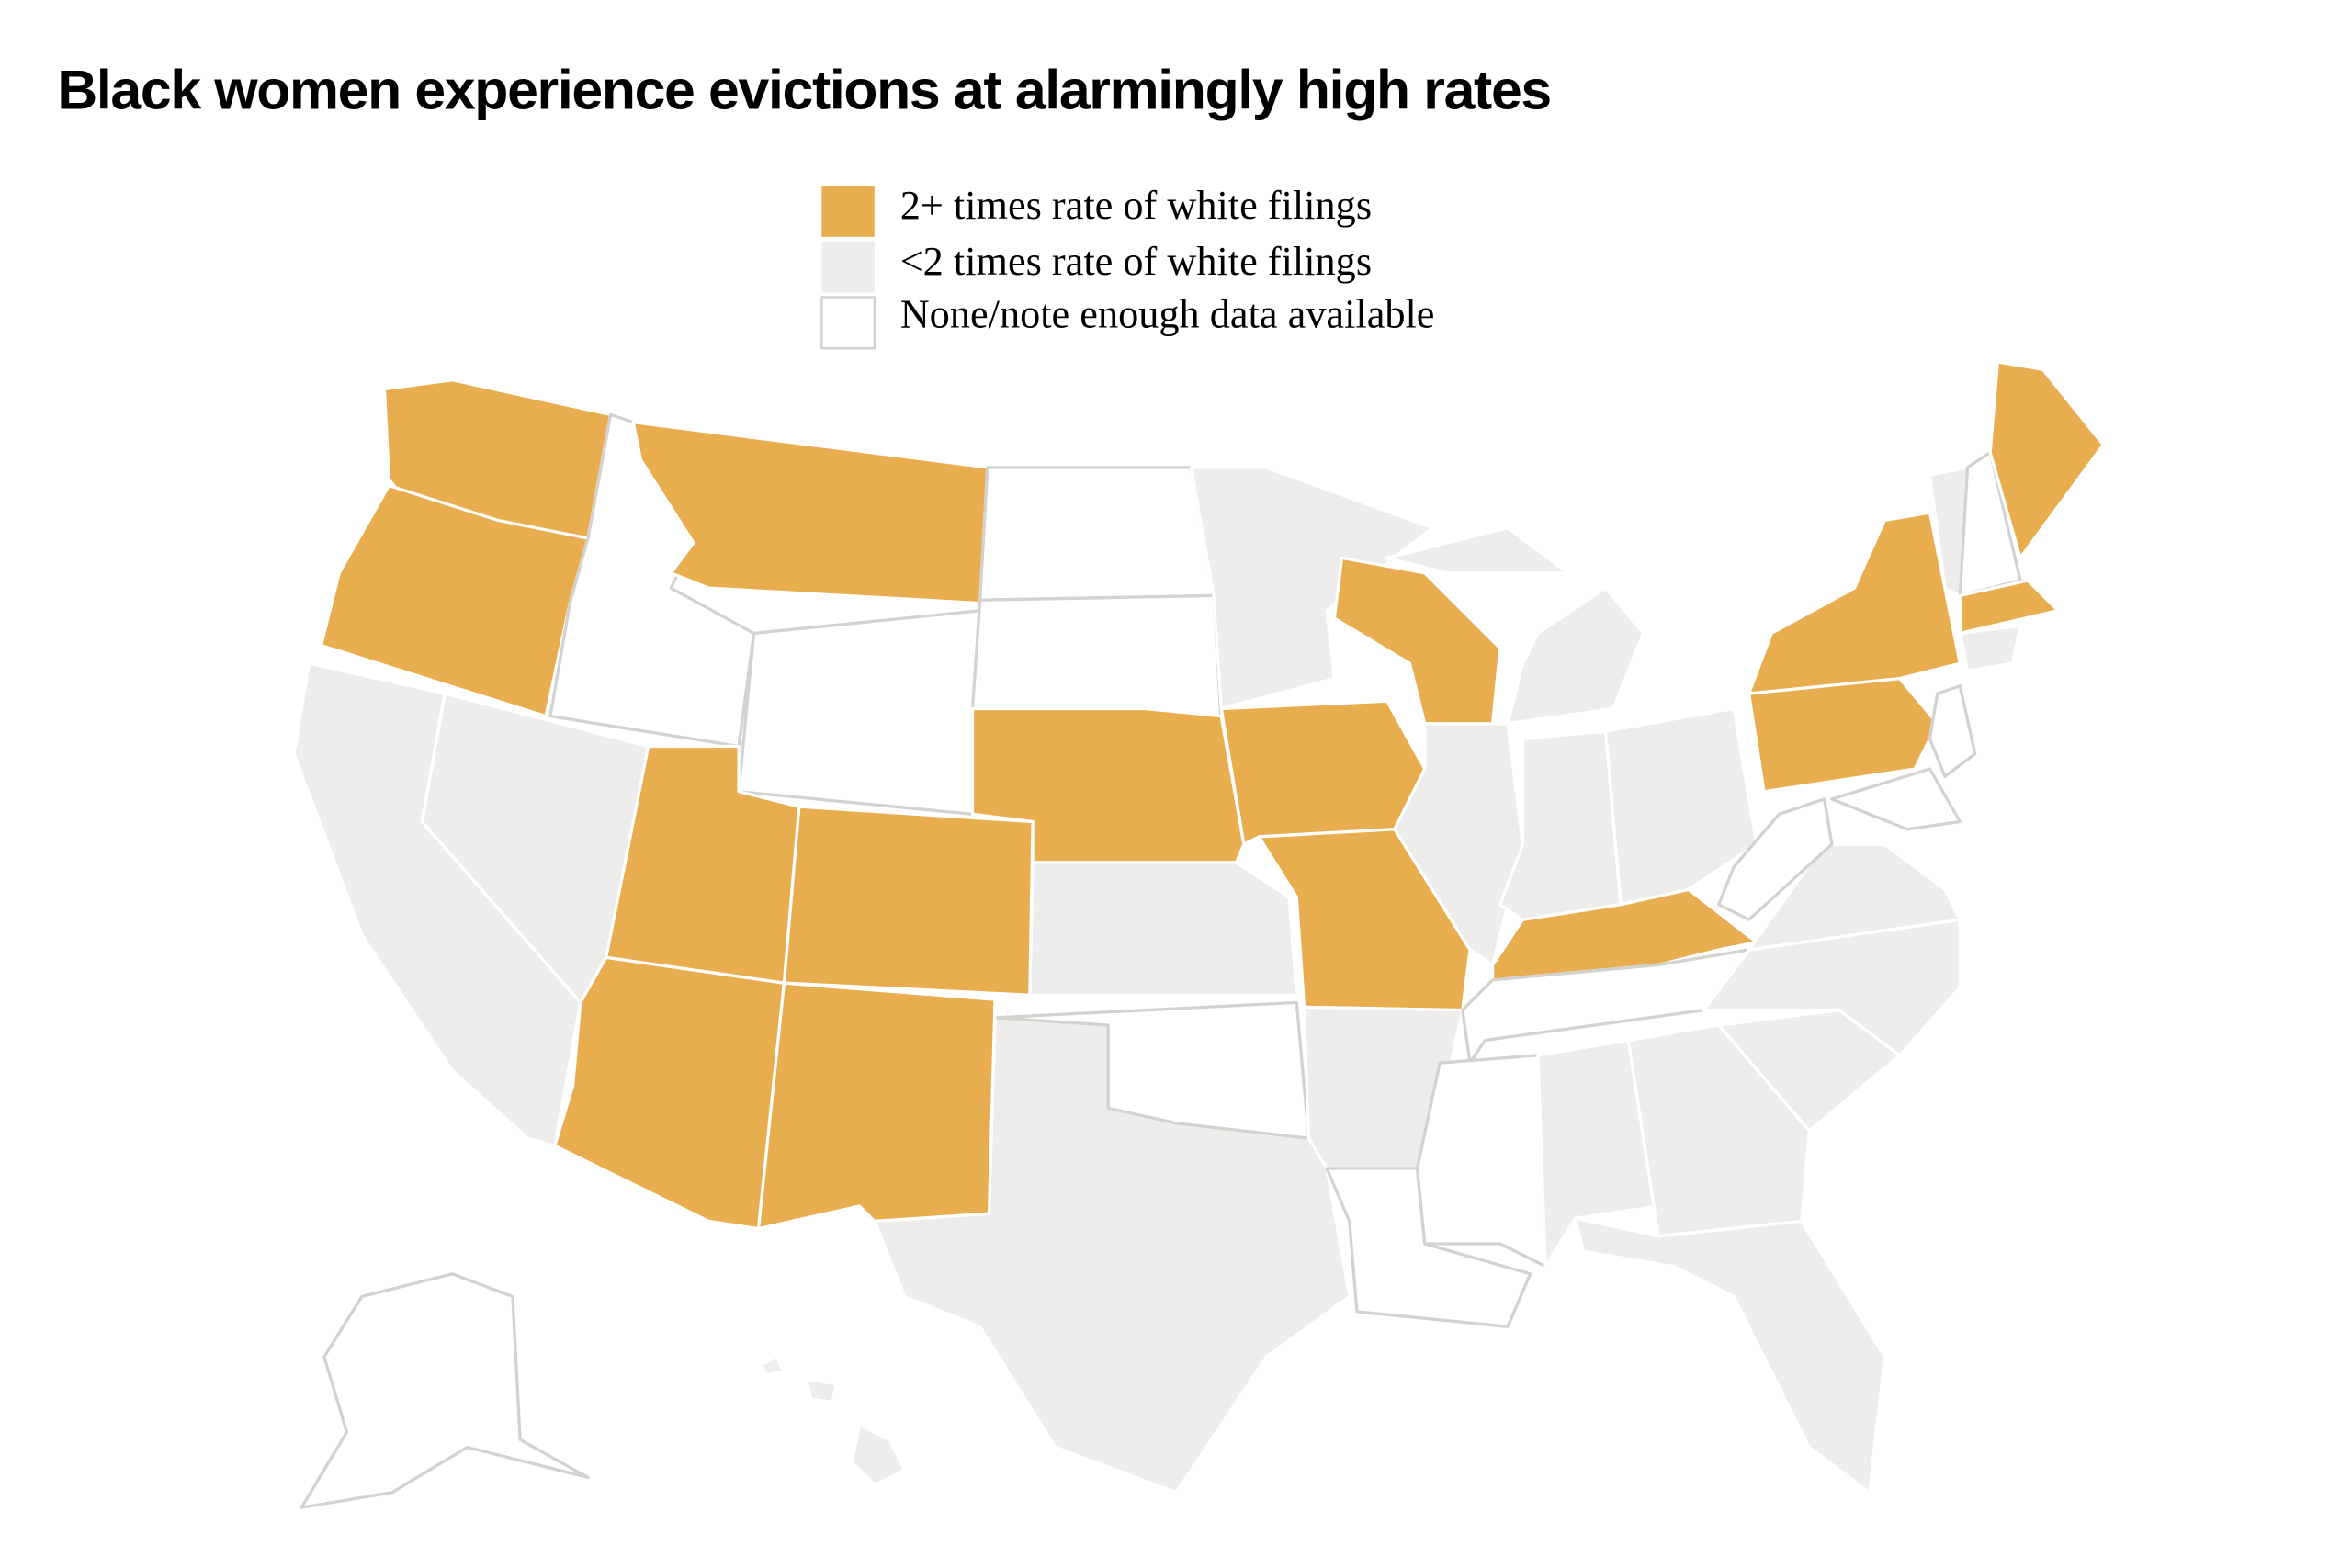  I want to click on legend-label: None/note enough data available, so click(1167, 313).